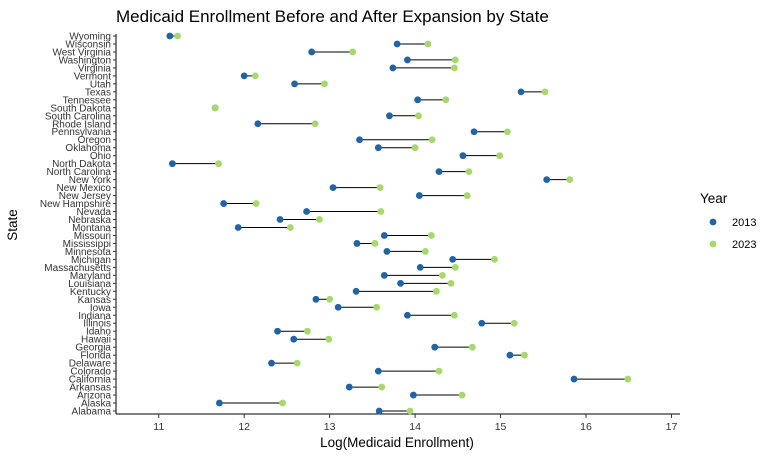 The image size is (774, 458). I want to click on legend-title: Year, so click(714, 198).